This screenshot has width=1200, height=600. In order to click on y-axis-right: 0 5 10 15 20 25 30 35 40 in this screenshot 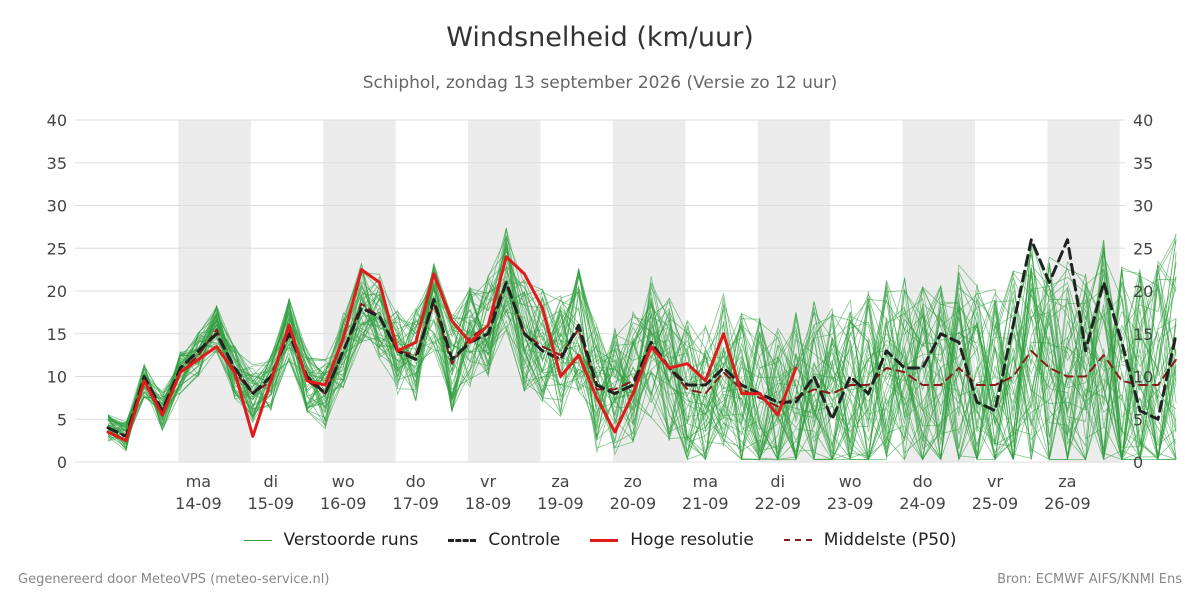, I will do `click(1143, 291)`.